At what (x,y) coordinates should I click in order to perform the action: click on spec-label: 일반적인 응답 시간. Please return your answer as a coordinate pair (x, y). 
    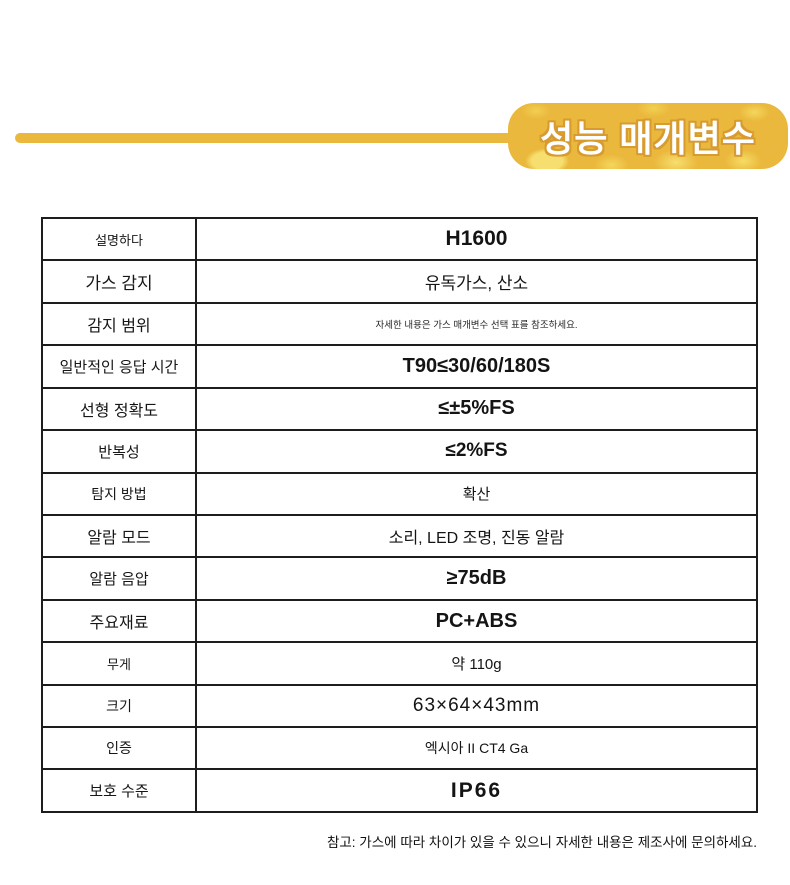
    Looking at the image, I should click on (120, 366).